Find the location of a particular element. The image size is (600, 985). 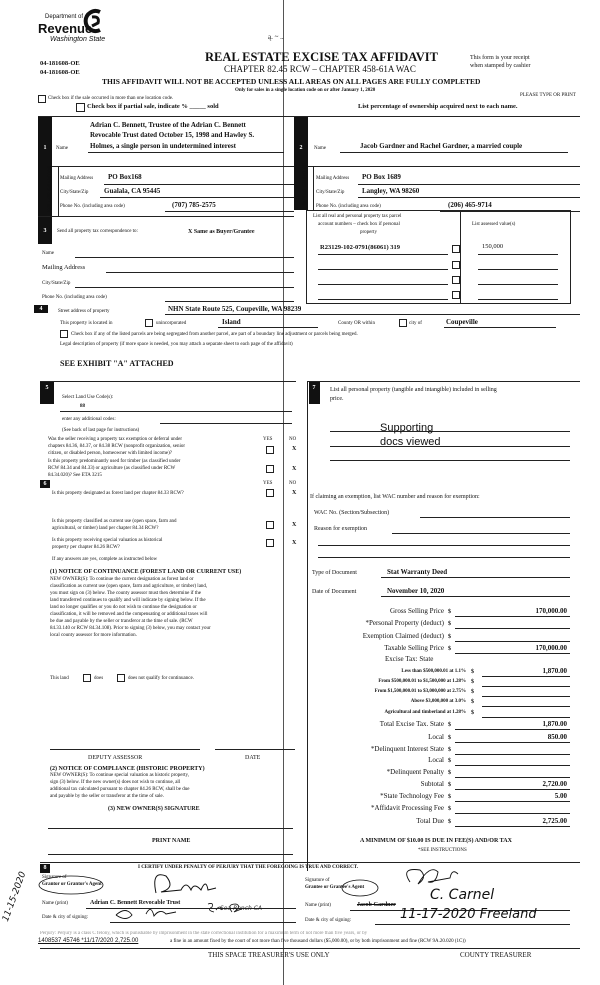

tax-row-label: Less than $500,000.01 at 1.1% is located at coordinates (433, 671).